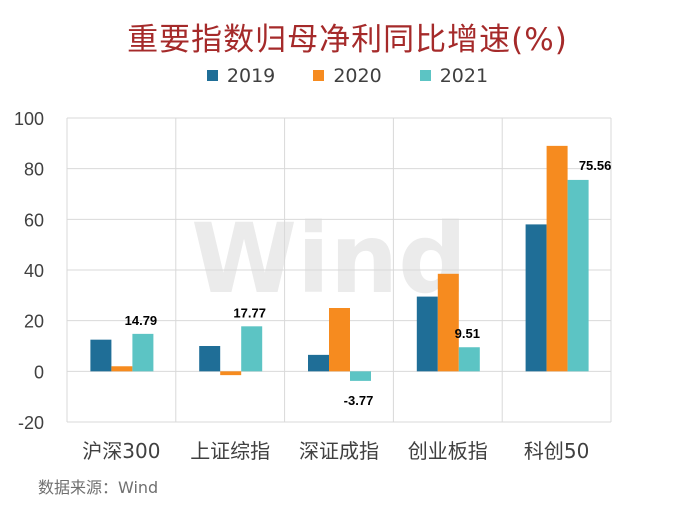 The width and height of the screenshot is (695, 513). I want to click on y-tick-label: 60, so click(34, 220).